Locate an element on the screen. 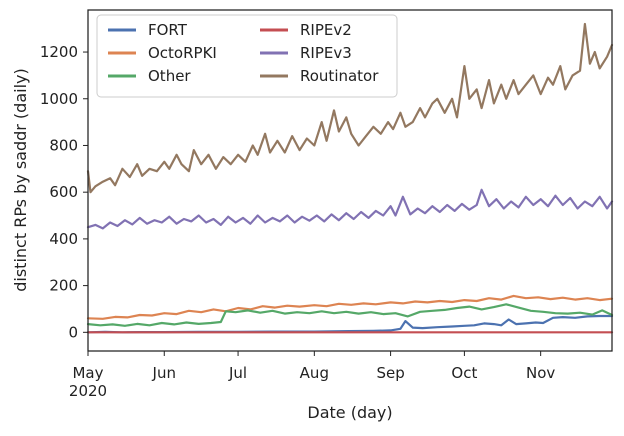 Image resolution: width=624 pixels, height=436 pixels. legend: FORT OctoRPKI Other RIPEv2 RIPEv3 Routinator is located at coordinates (247, 56).